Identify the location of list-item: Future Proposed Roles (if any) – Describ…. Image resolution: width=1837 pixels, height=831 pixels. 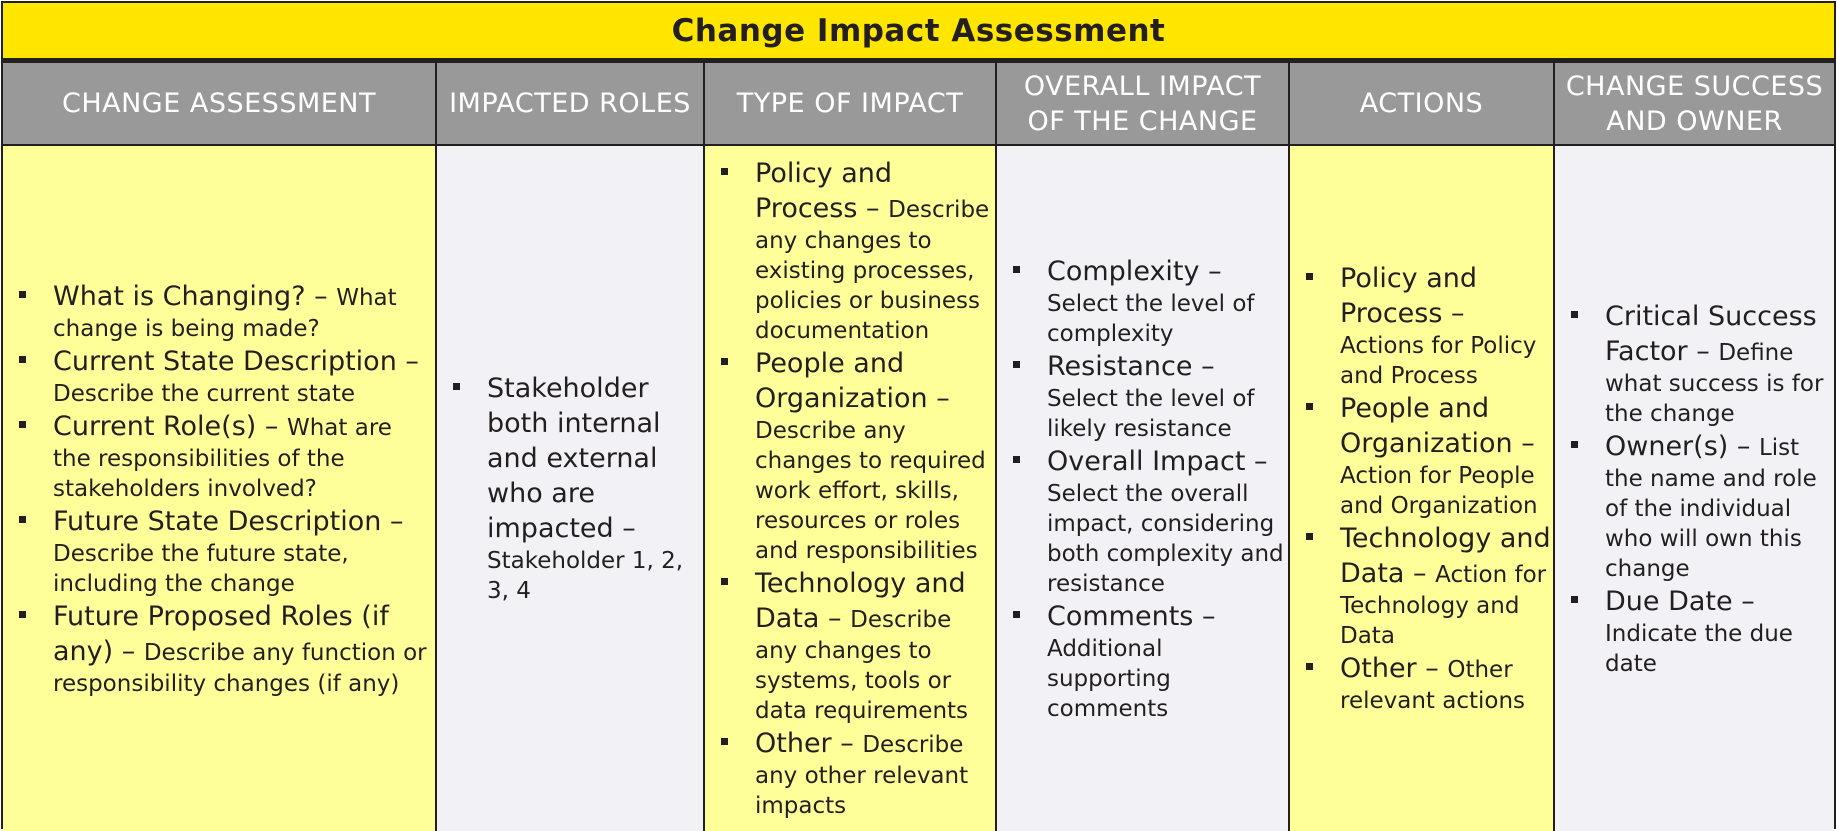
(219, 649).